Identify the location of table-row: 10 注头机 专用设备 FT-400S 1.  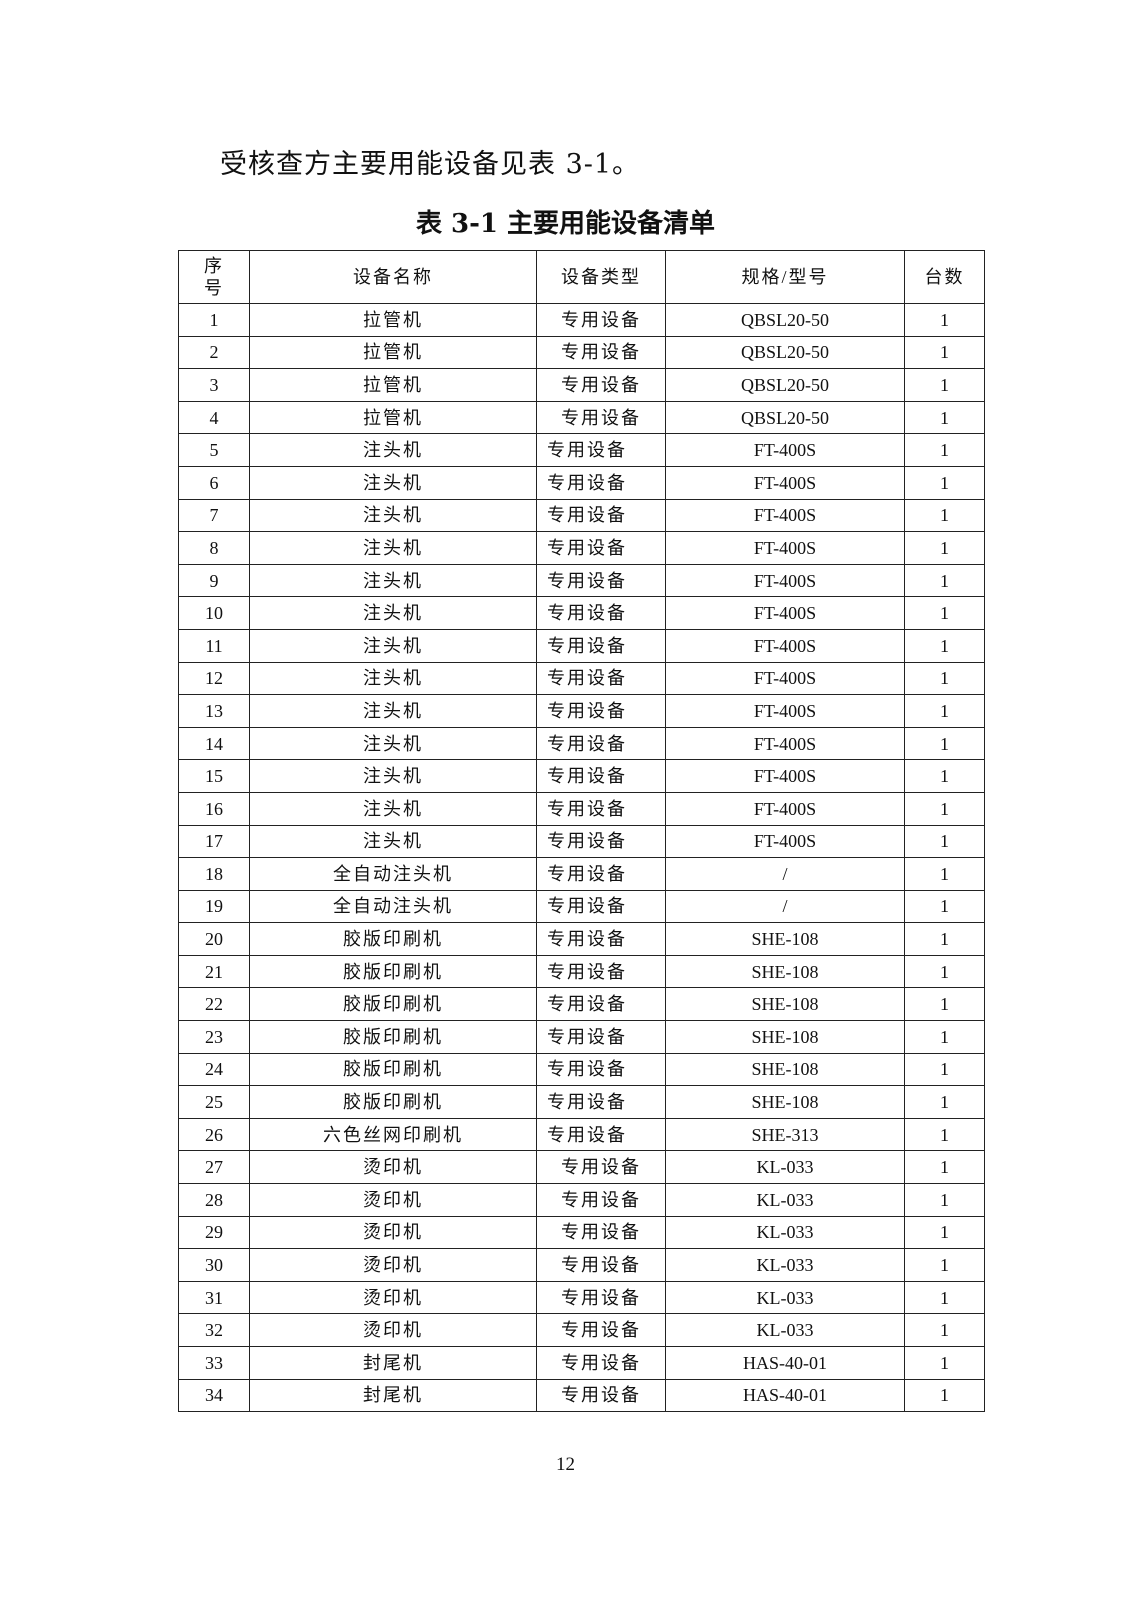
(581, 613).